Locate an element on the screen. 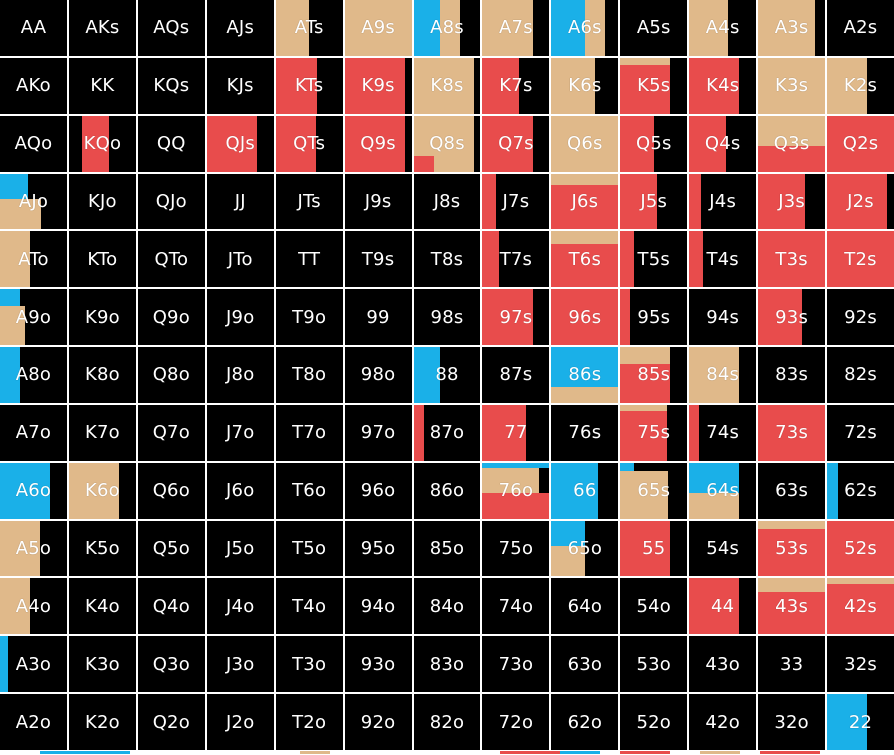 This screenshot has width=894, height=755. hand-cell-98s: 98s is located at coordinates (447, 317).